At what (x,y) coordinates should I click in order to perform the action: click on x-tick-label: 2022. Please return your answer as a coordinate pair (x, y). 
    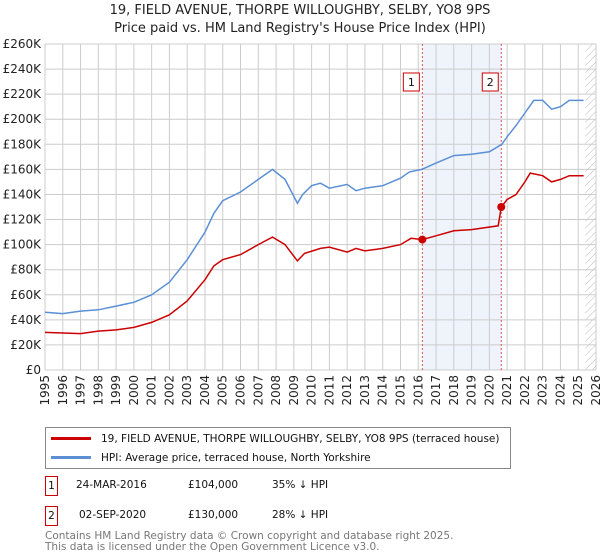
    Looking at the image, I should click on (525, 390).